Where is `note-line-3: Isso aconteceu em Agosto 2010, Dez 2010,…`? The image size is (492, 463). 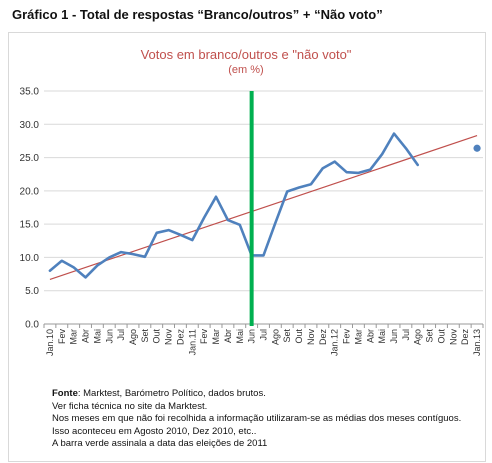
note-line-3: Isso aconteceu em Agosto 2010, Dez 2010,… is located at coordinates (154, 431).